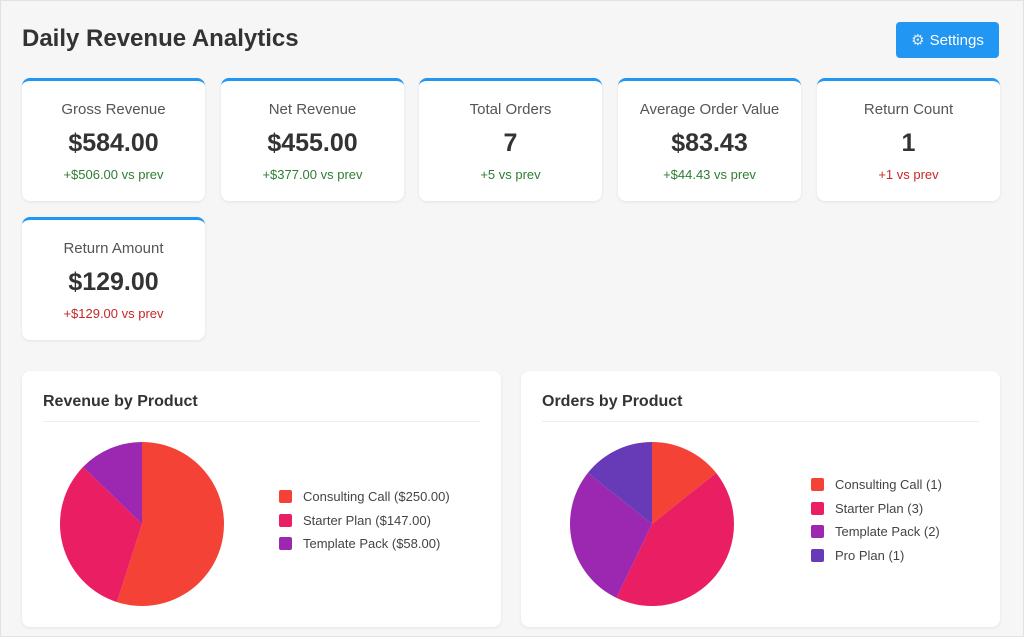 Image resolution: width=1024 pixels, height=637 pixels. Describe the element at coordinates (510, 143) in the screenshot. I see `metric-value: 7` at that location.